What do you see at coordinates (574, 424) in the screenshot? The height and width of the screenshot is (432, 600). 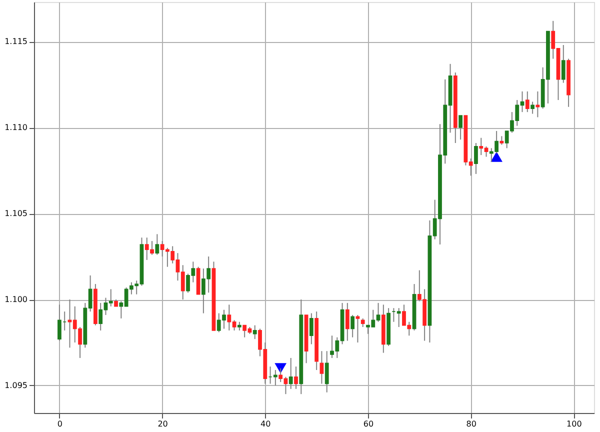 I see `x-tick-label: 100` at bounding box center [574, 424].